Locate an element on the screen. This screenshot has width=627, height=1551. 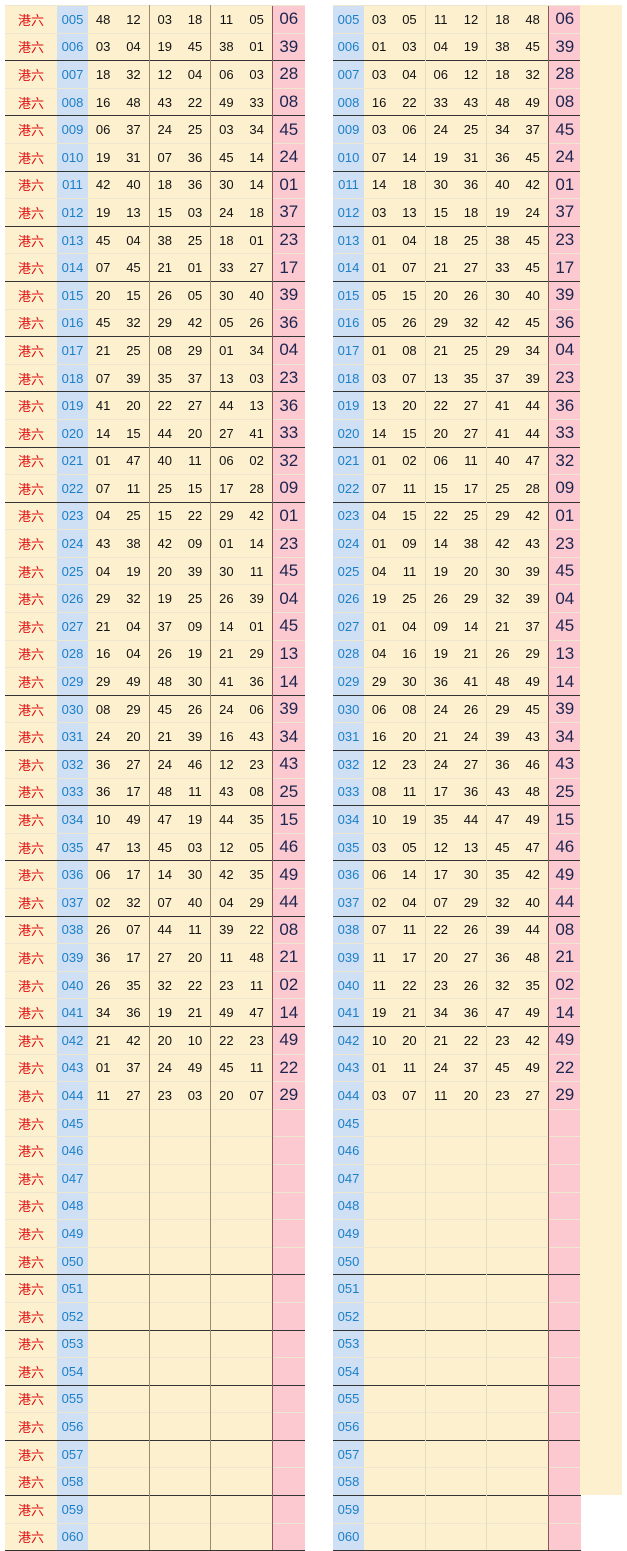
number-cell: 36 is located at coordinates (195, 184).